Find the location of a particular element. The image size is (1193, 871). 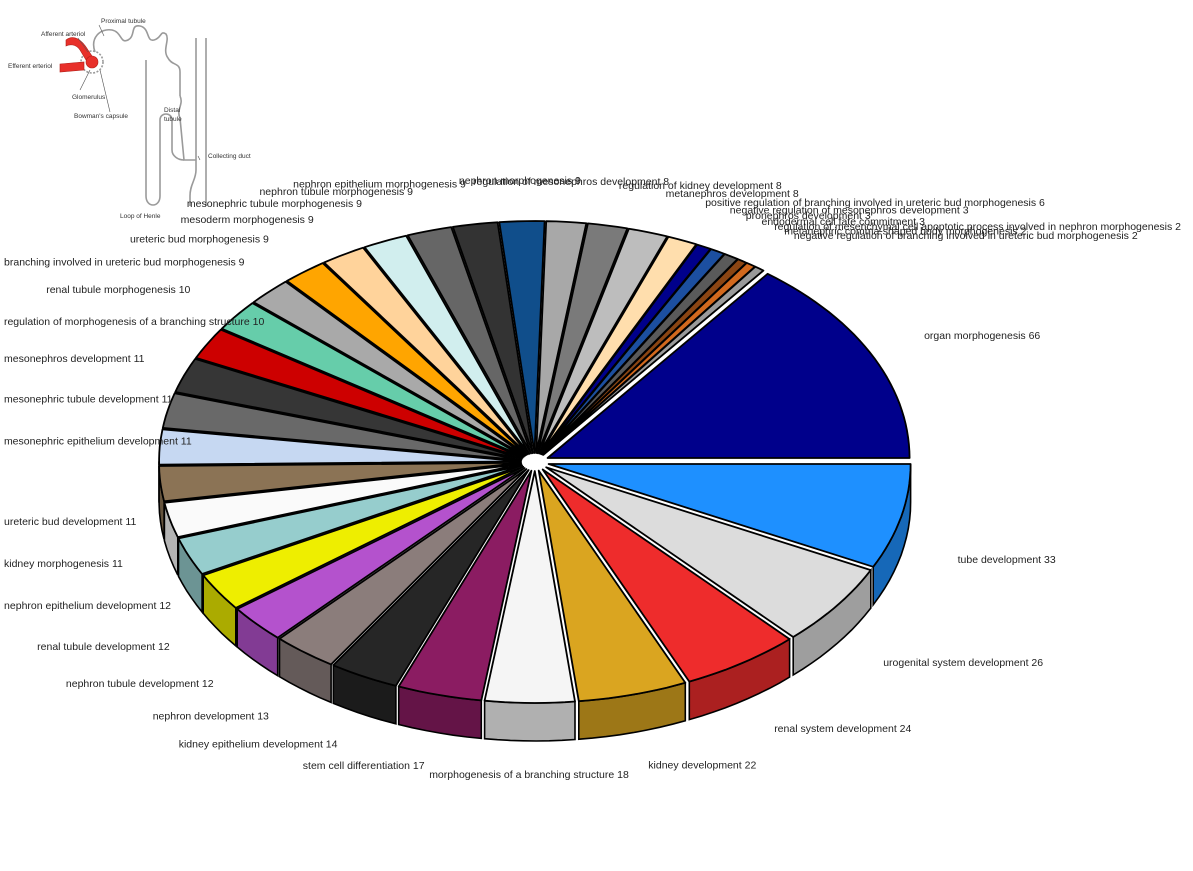

afferent-arteriol-shape is located at coordinates (79, 49).